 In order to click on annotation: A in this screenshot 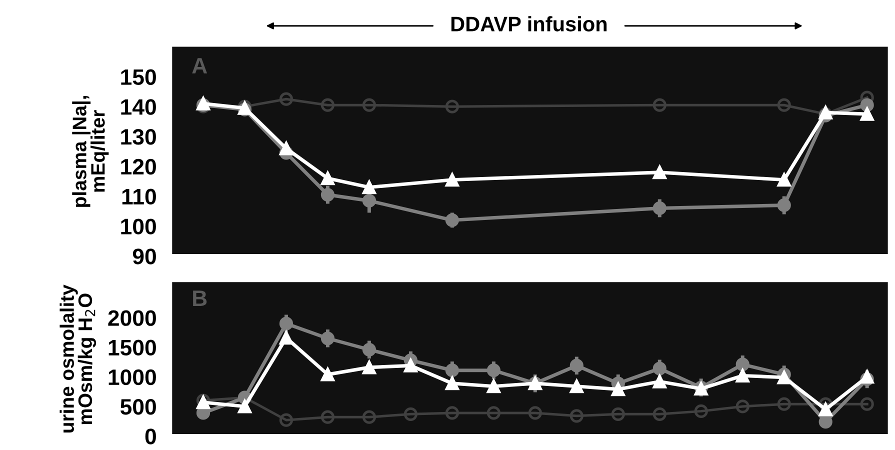, I will do `click(200, 66)`.